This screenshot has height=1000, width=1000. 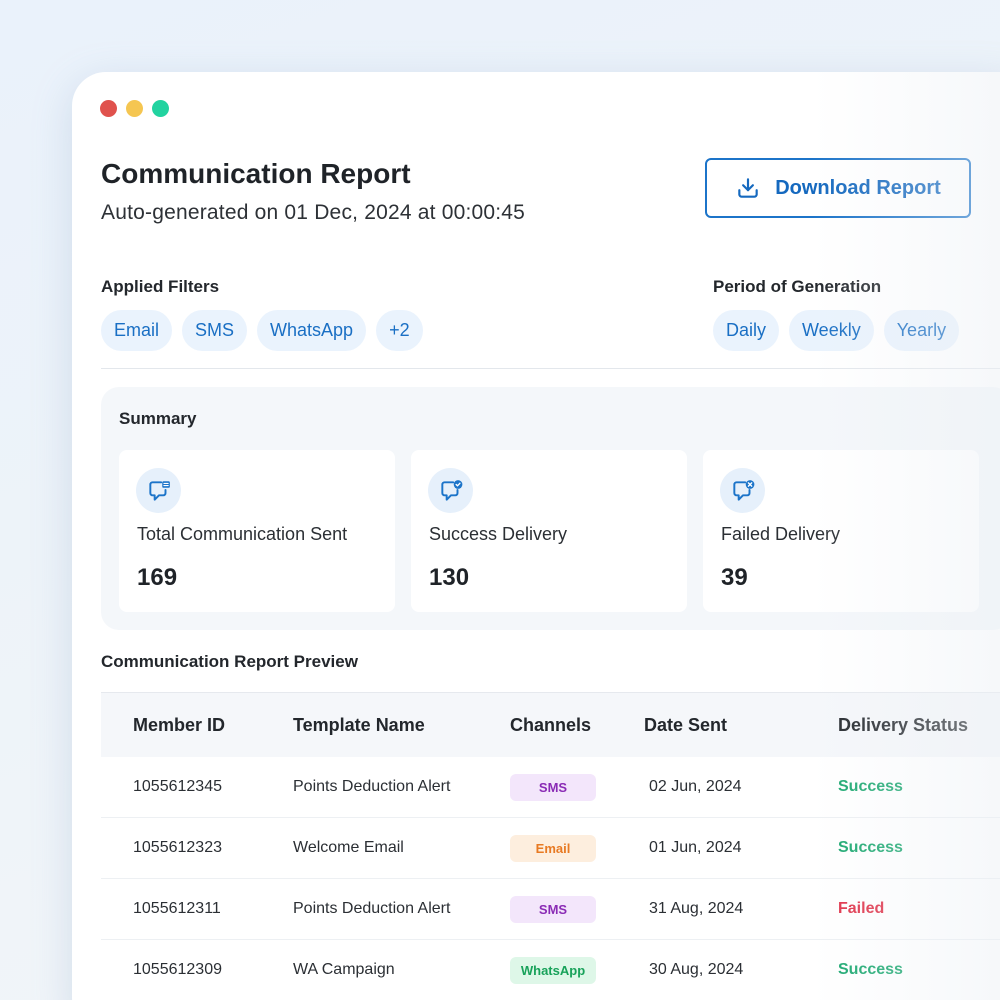 I want to click on channel-badge: WhatsApp, so click(x=553, y=970).